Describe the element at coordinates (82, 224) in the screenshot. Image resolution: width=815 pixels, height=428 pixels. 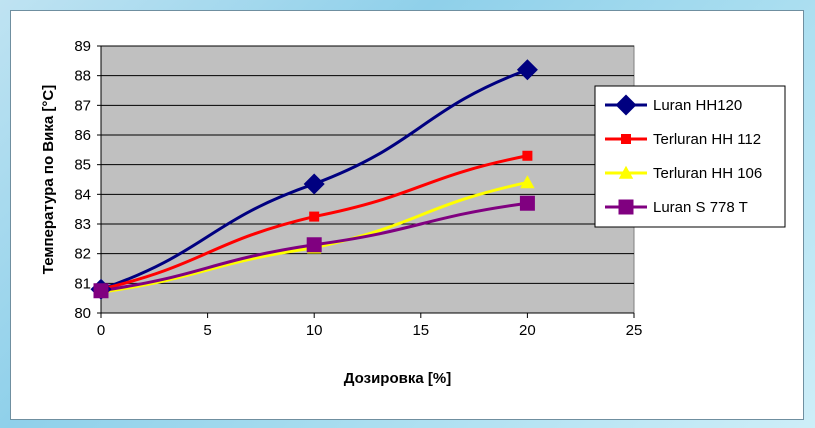
I see `y-tick-label: 83` at that location.